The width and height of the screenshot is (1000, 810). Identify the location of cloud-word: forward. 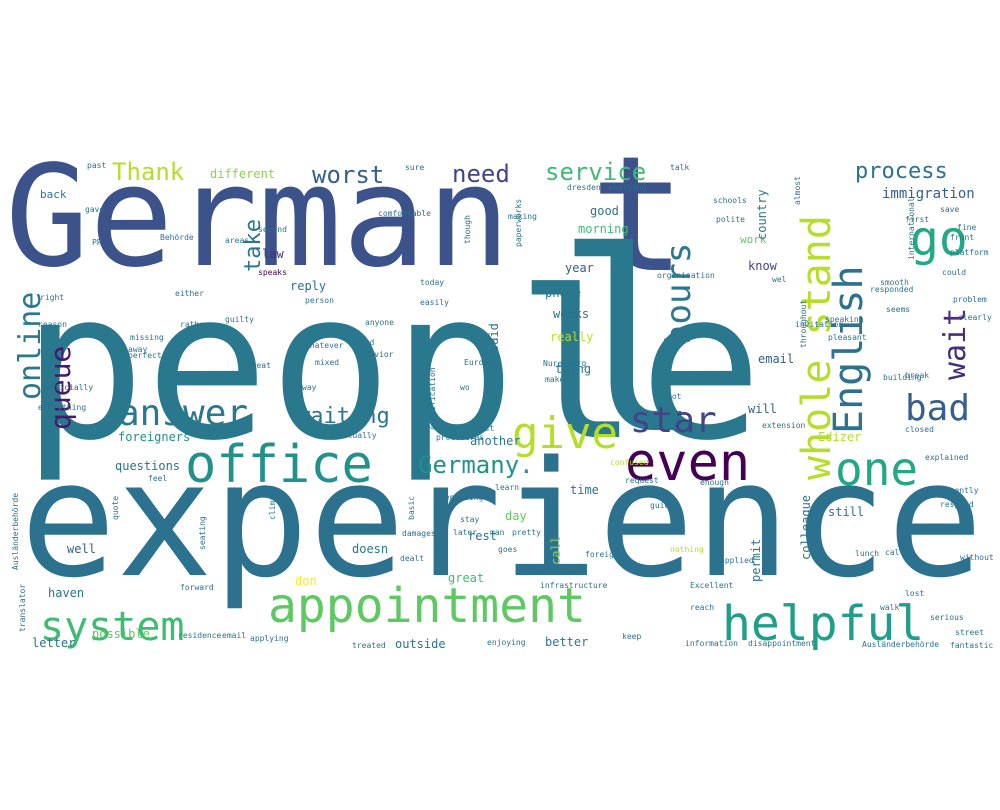
(197, 587).